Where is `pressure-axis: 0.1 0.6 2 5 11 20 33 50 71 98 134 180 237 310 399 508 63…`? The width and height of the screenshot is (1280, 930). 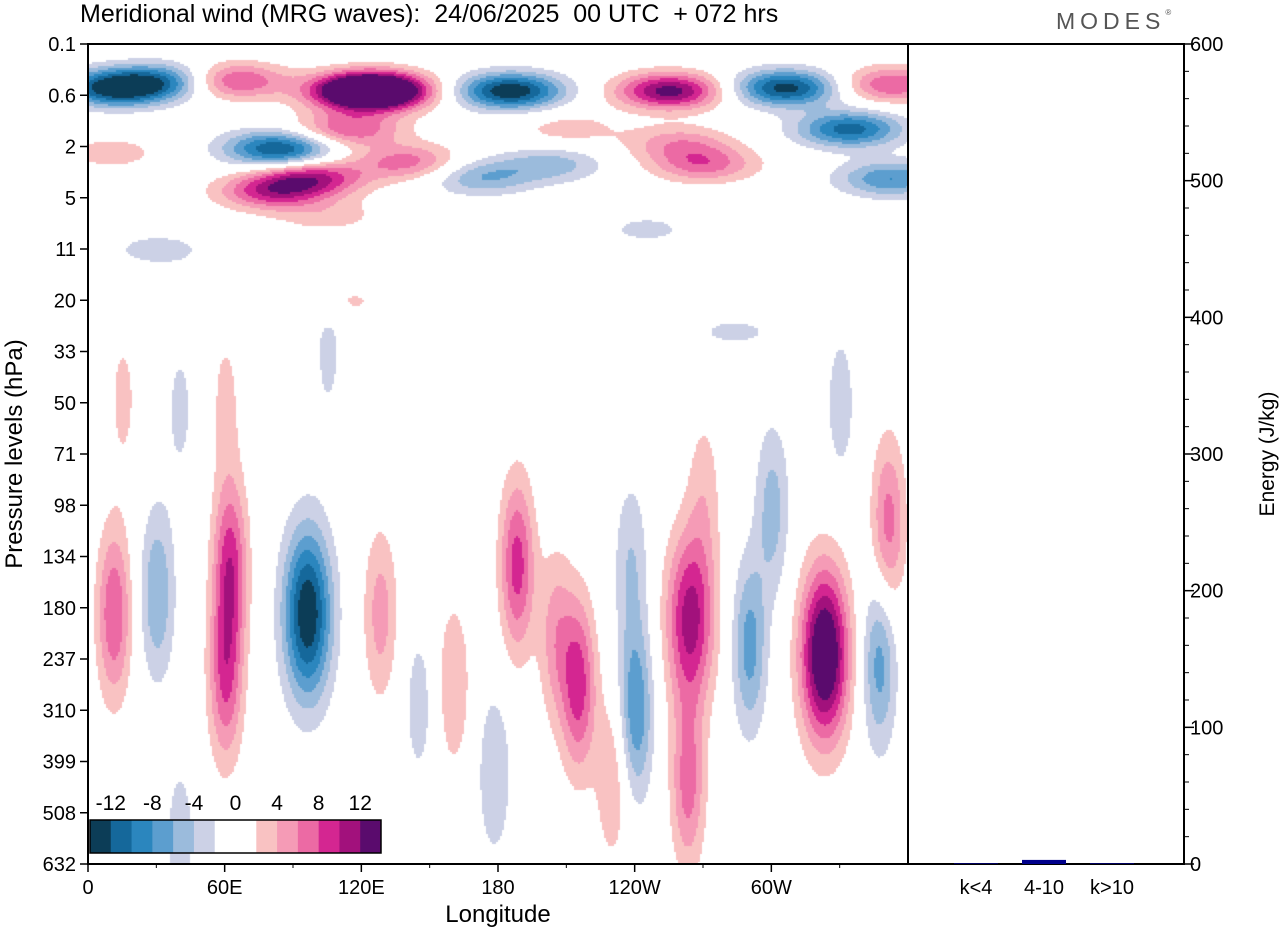
pressure-axis: 0.1 0.6 2 5 11 20 33 50 71 98 134 180 237 310 399 508 63… is located at coordinates (65, 455).